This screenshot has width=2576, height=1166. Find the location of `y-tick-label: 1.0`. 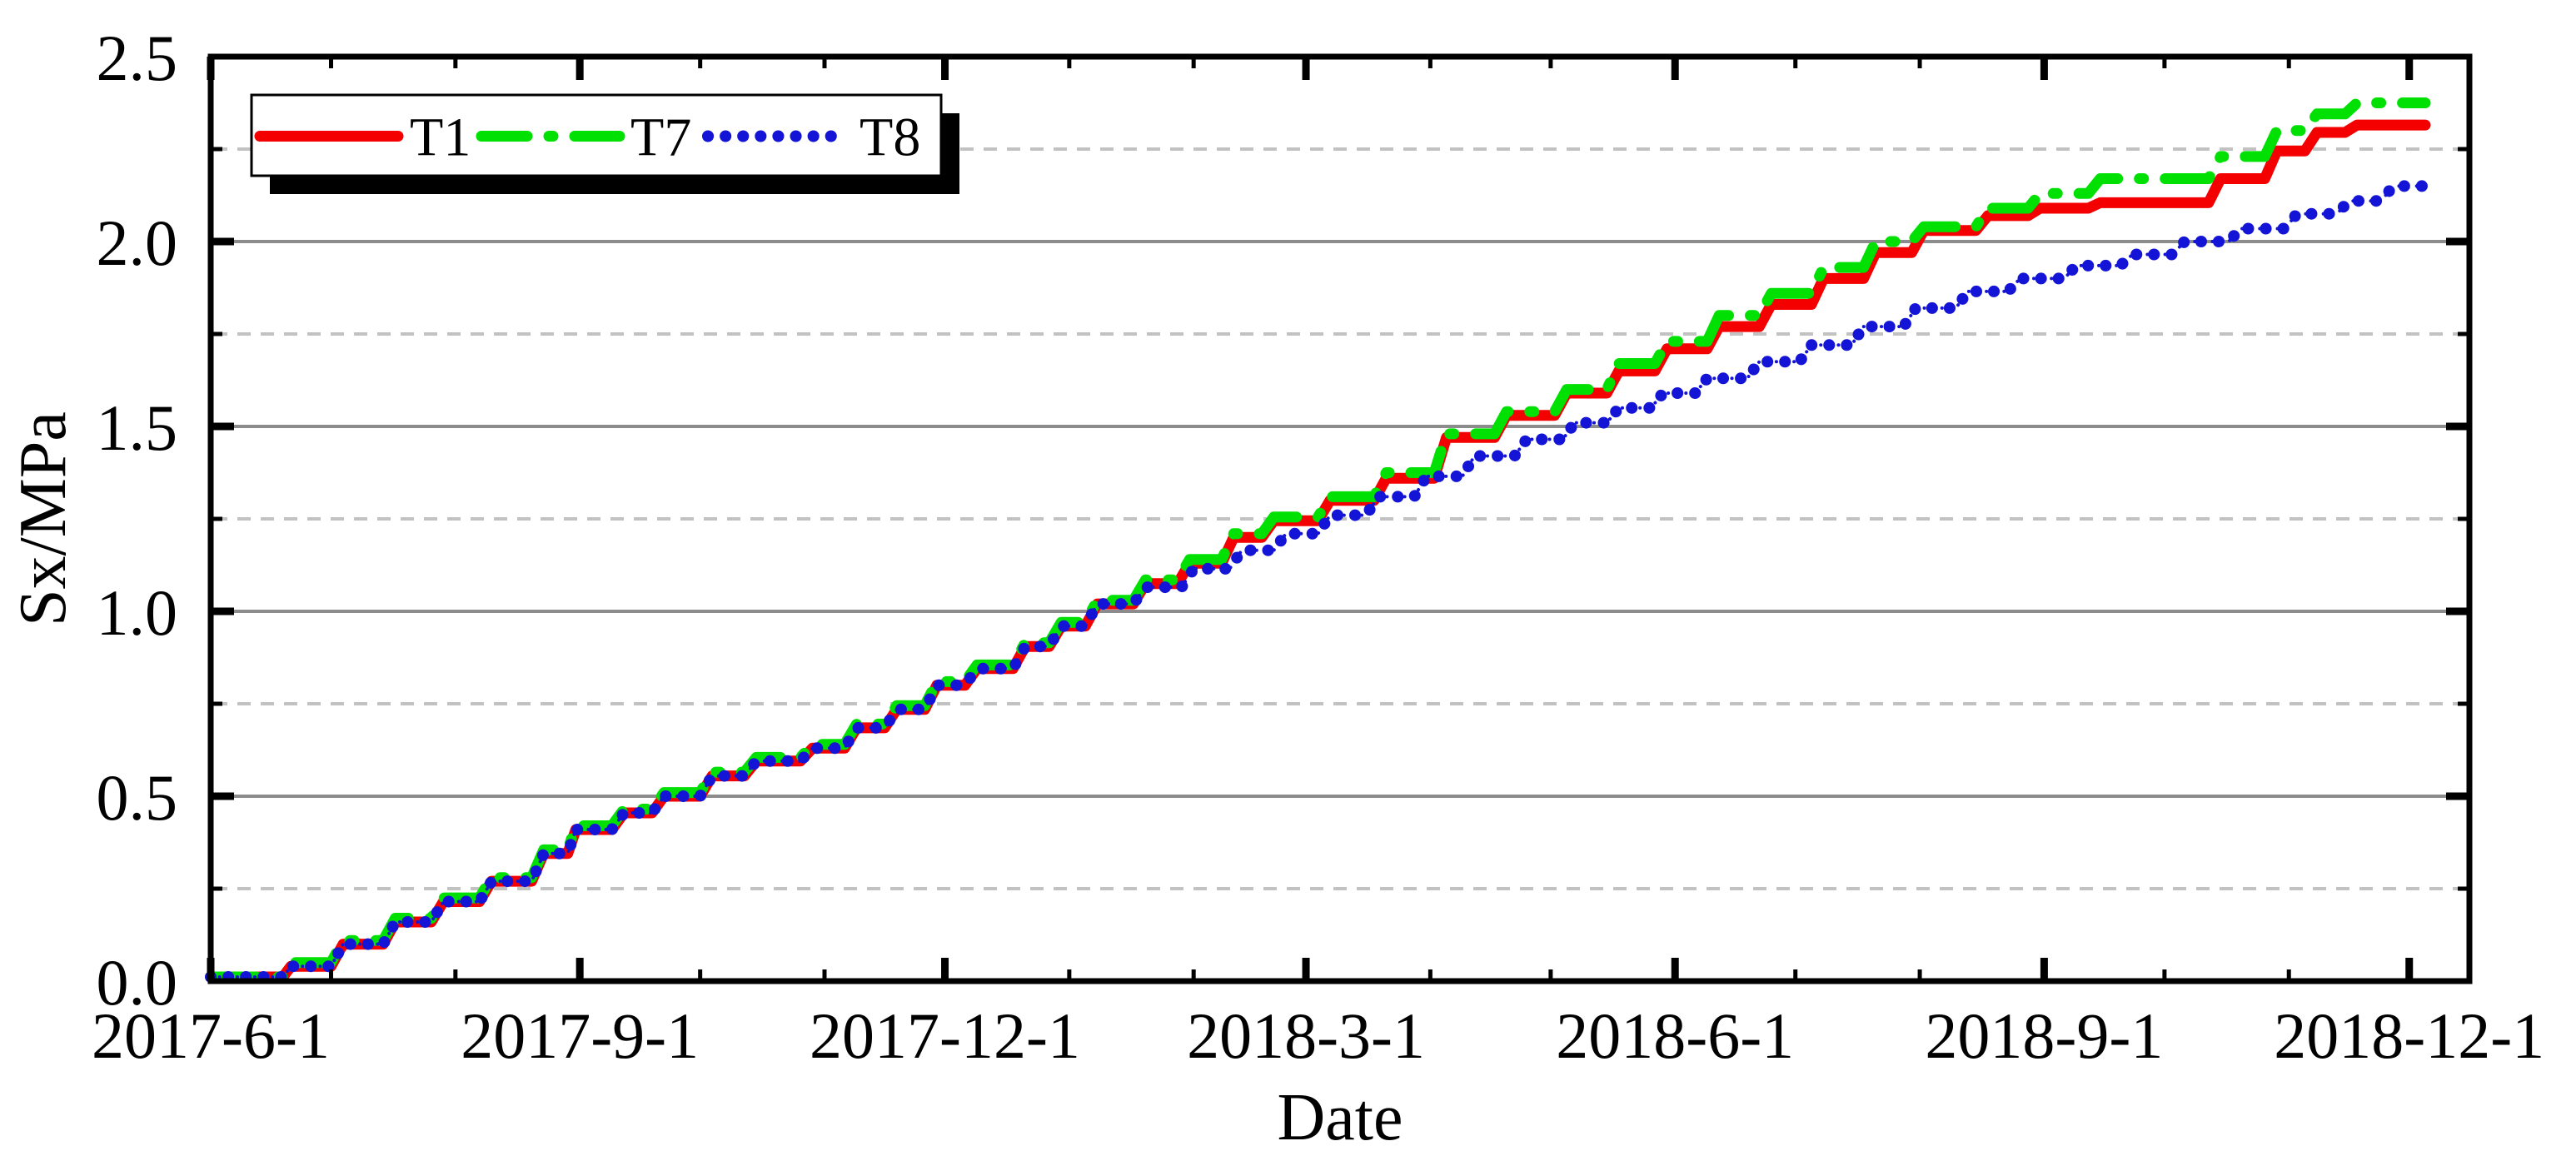

y-tick-label: 1.0 is located at coordinates (137, 612).